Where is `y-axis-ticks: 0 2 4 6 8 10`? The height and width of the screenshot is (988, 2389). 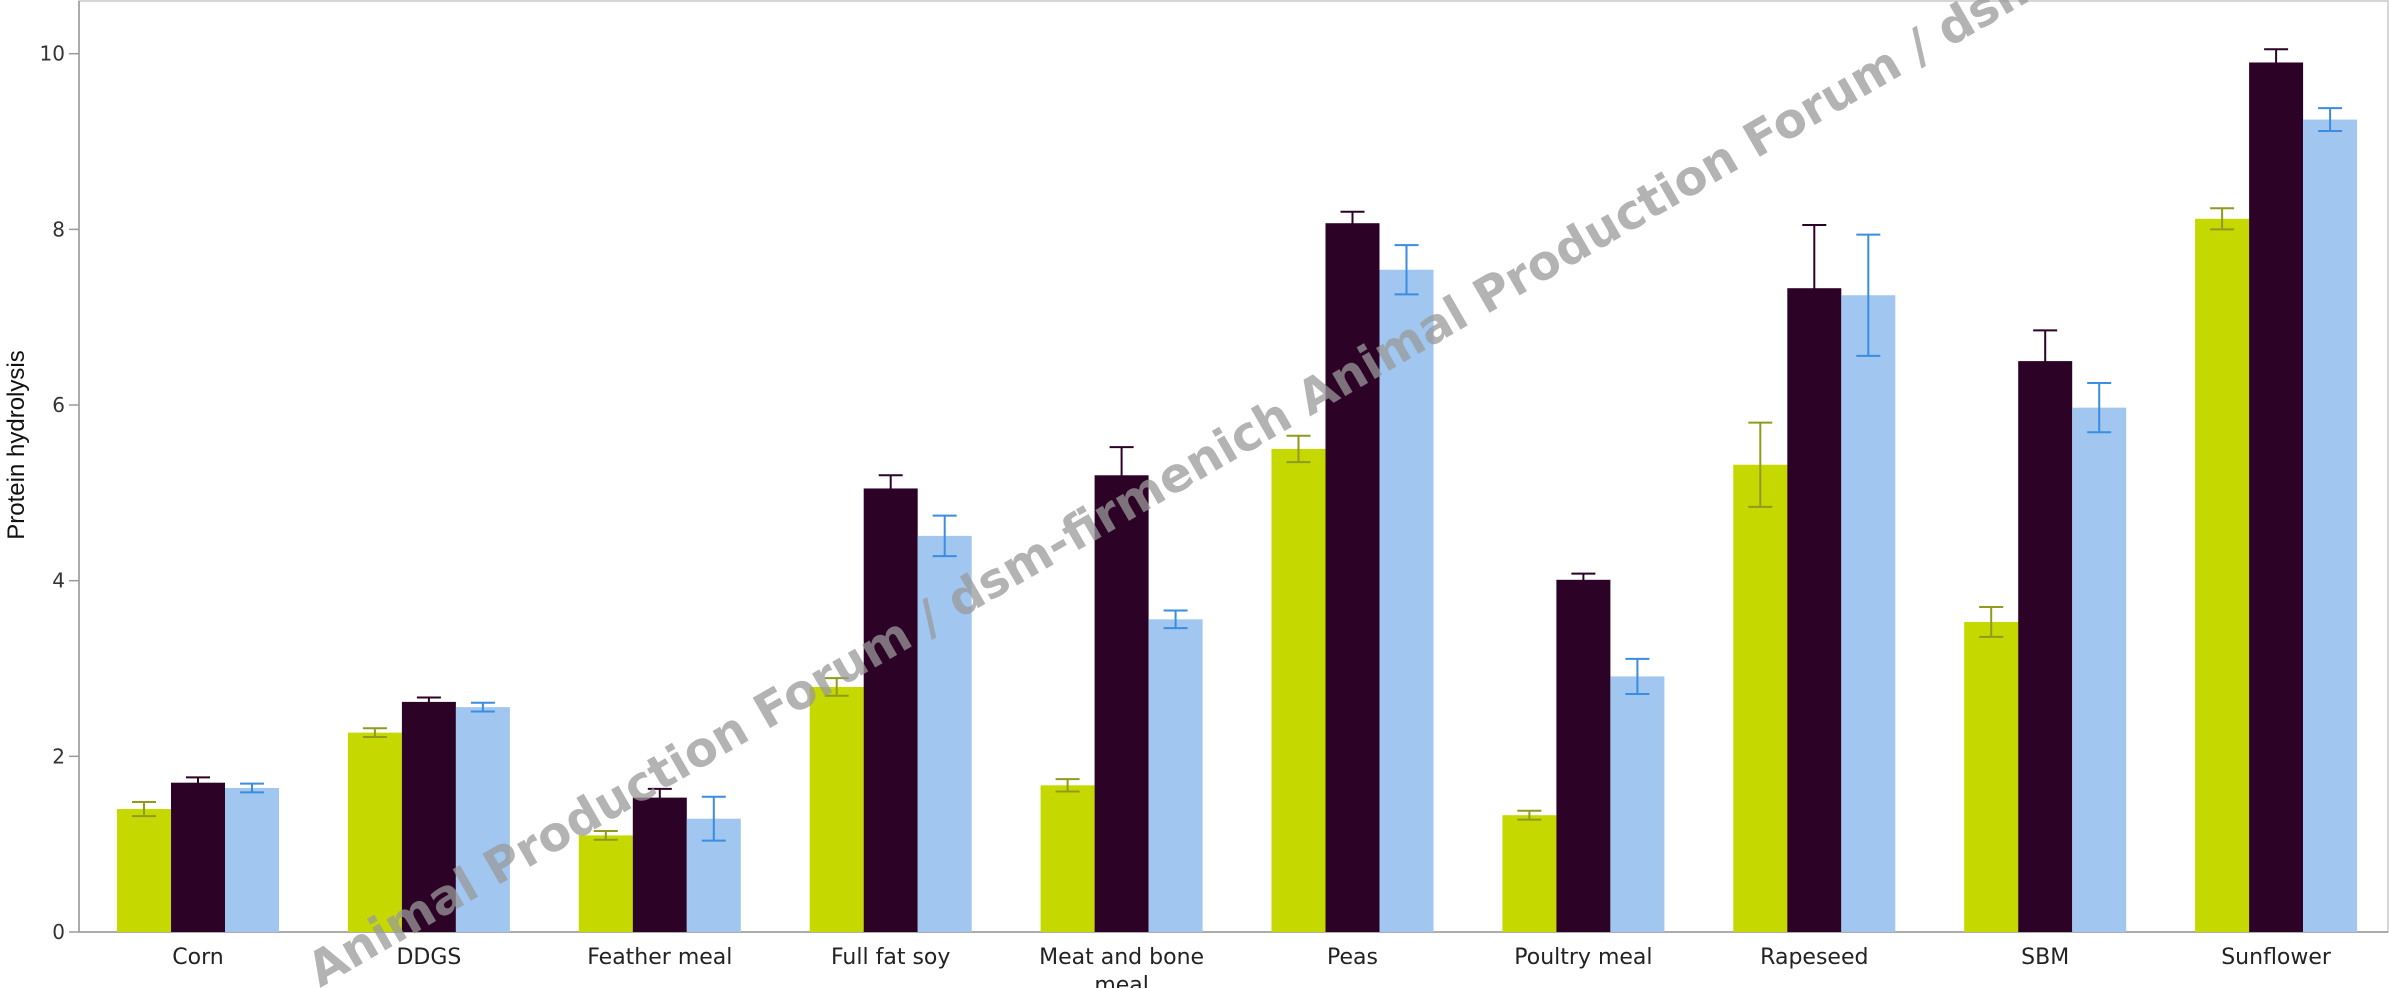 y-axis-ticks: 0 2 4 6 8 10 is located at coordinates (59, 493).